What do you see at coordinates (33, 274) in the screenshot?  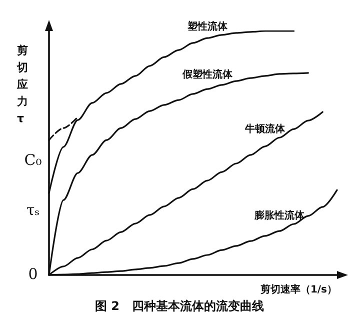 I see `text: 0` at bounding box center [33, 274].